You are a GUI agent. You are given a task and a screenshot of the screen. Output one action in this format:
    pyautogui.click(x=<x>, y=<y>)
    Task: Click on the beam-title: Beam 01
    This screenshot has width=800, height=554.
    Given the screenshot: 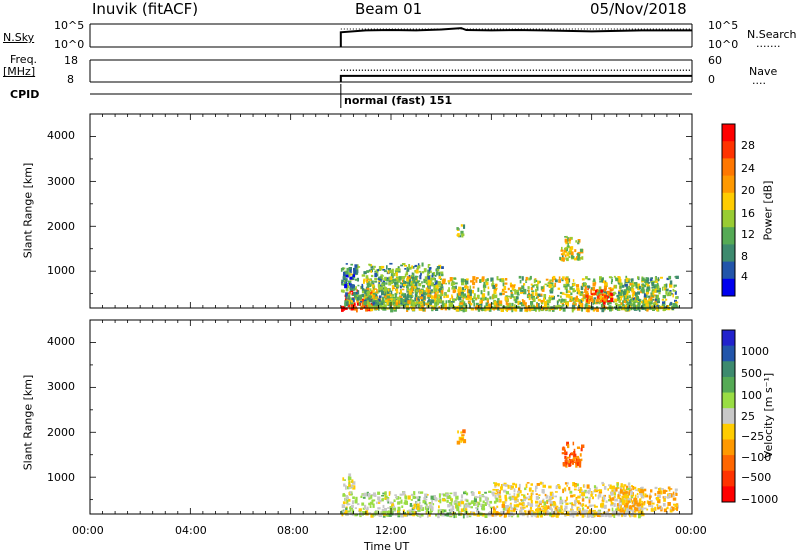 What is the action you would take?
    pyautogui.click(x=389, y=9)
    